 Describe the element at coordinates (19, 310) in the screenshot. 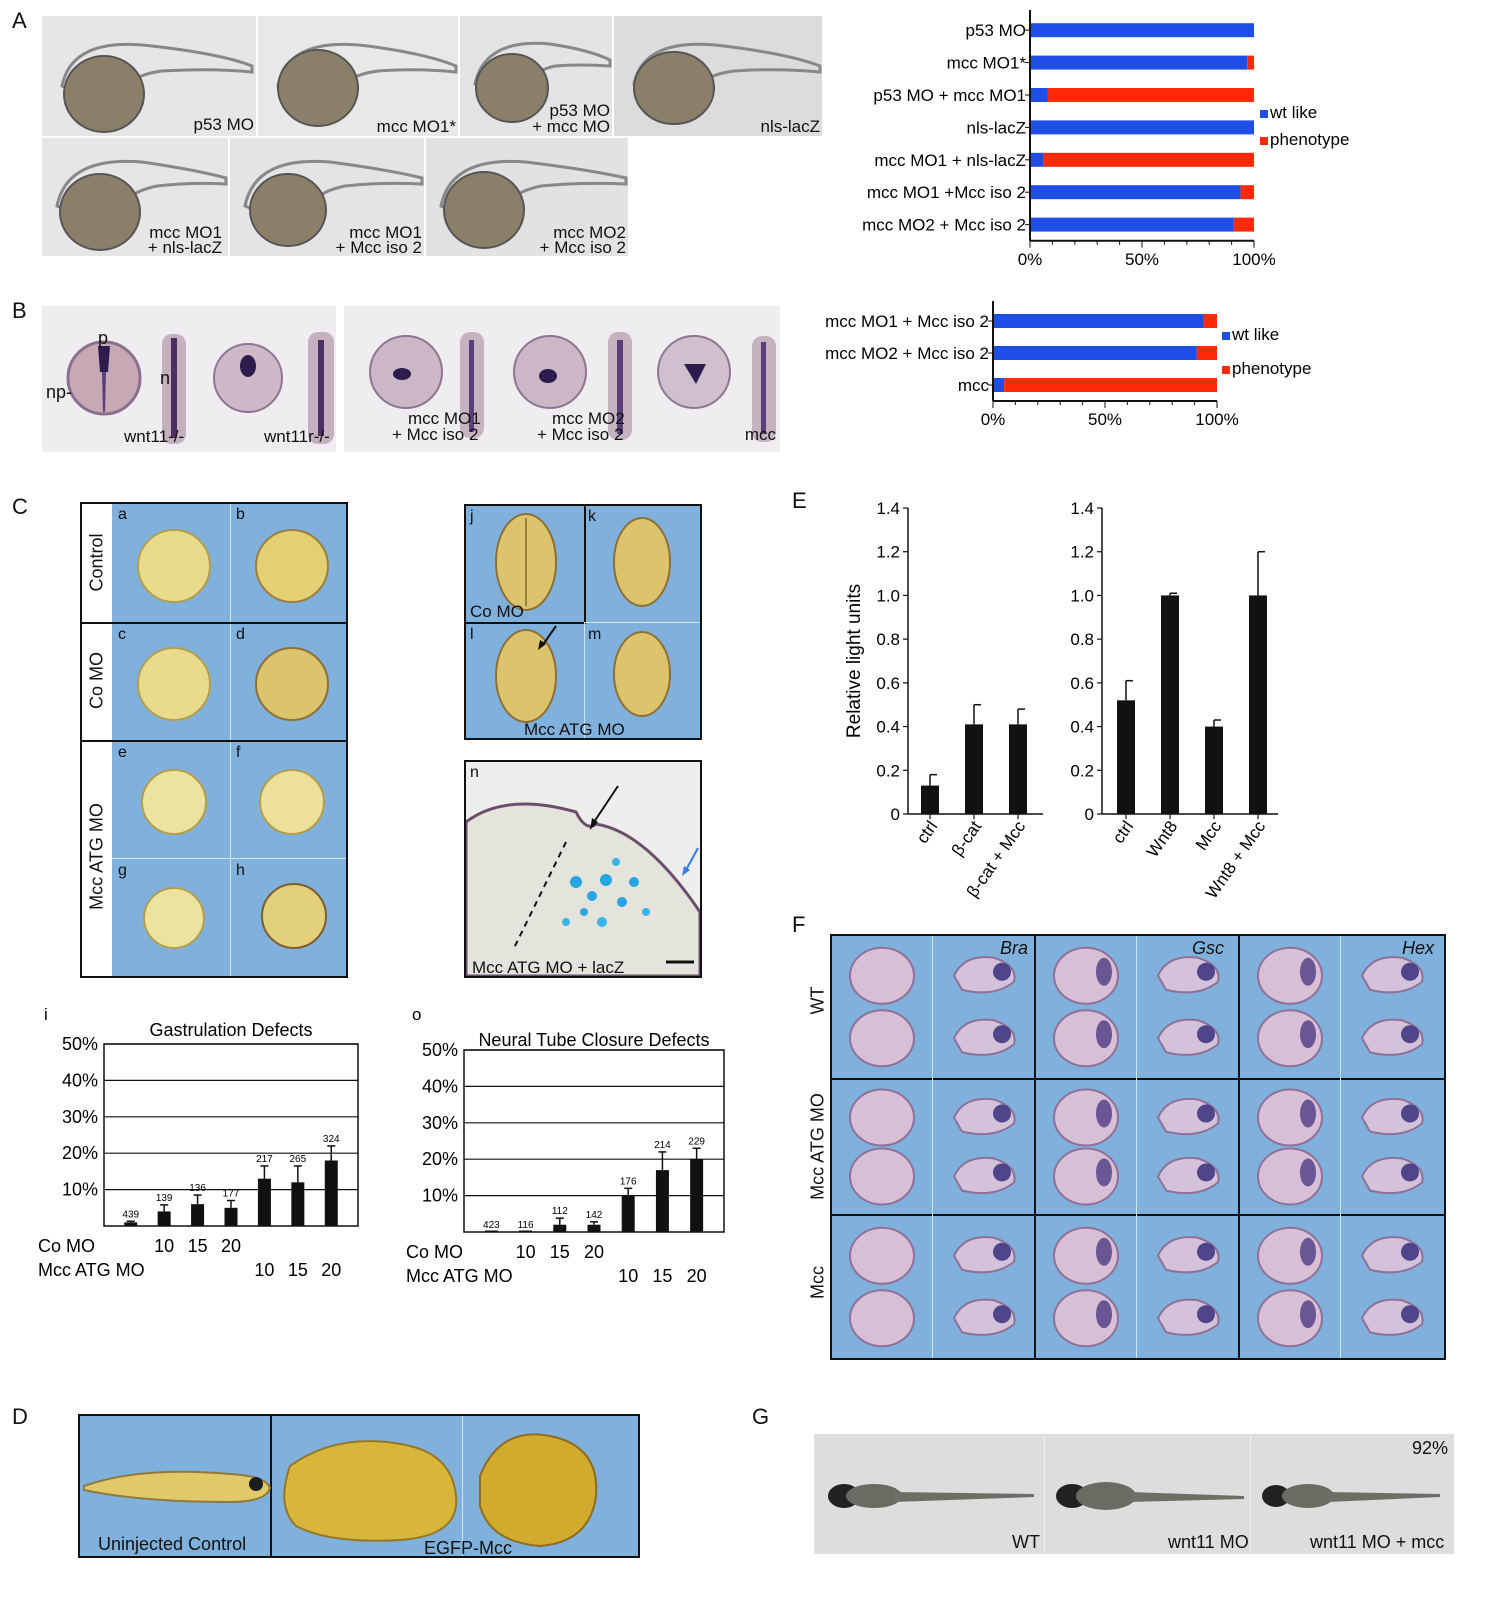

I see `panel-letter-b: B` at that location.